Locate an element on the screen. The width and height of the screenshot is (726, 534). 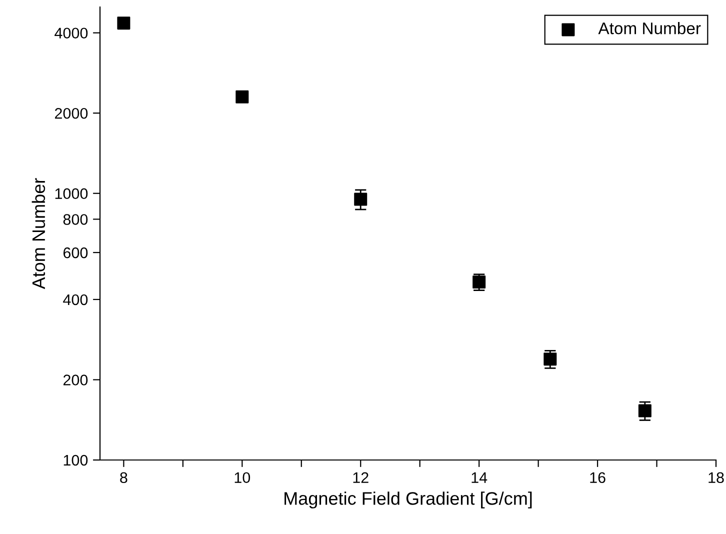
y-tick-label: 800 is located at coordinates (75, 219).